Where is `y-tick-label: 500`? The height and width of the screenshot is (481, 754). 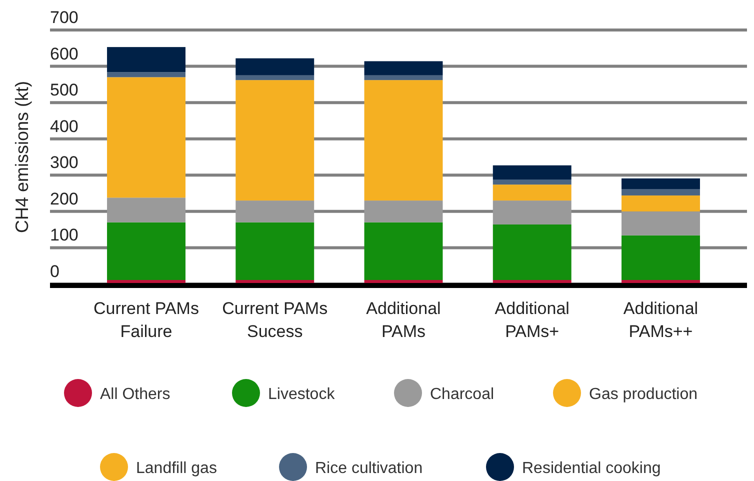 y-tick-label: 500 is located at coordinates (64, 90).